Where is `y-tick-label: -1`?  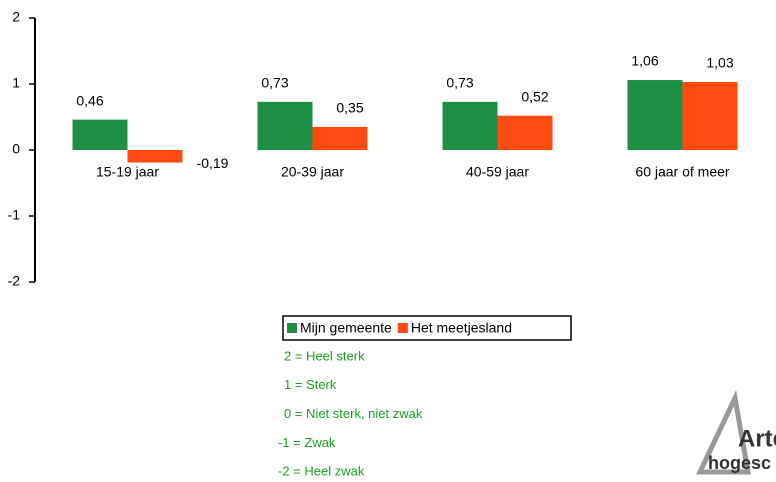
y-tick-label: -1 is located at coordinates (14, 215).